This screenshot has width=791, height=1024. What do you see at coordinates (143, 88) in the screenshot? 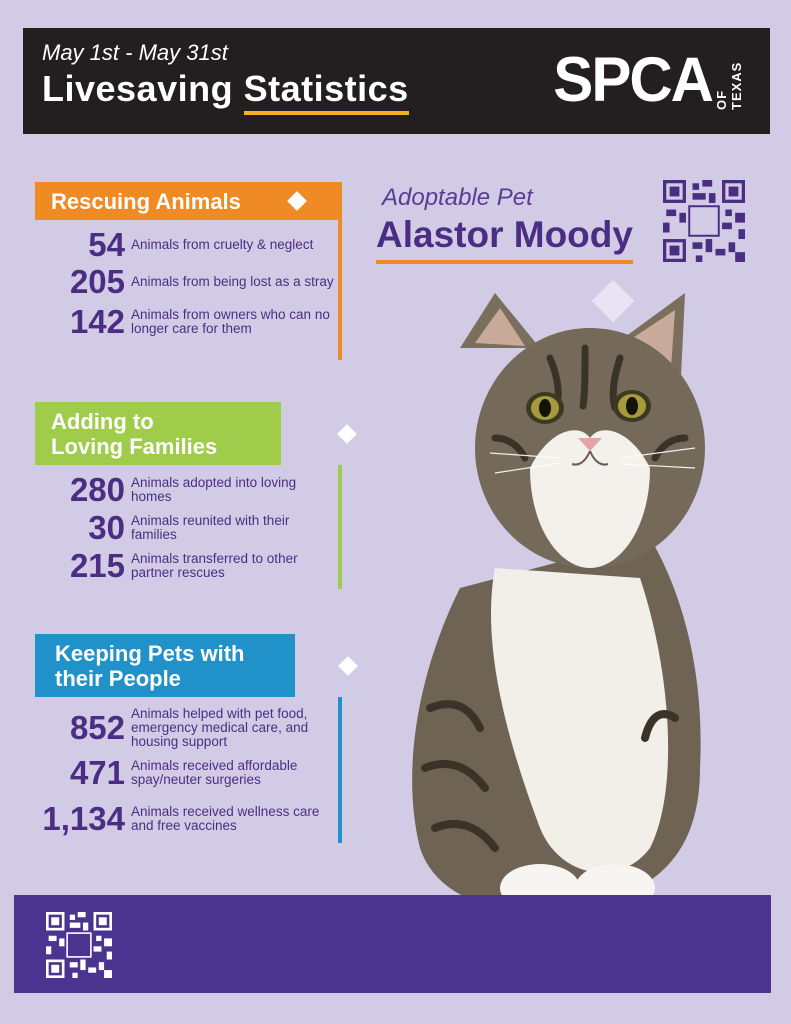
I see `title-part-1: Livesaving` at bounding box center [143, 88].